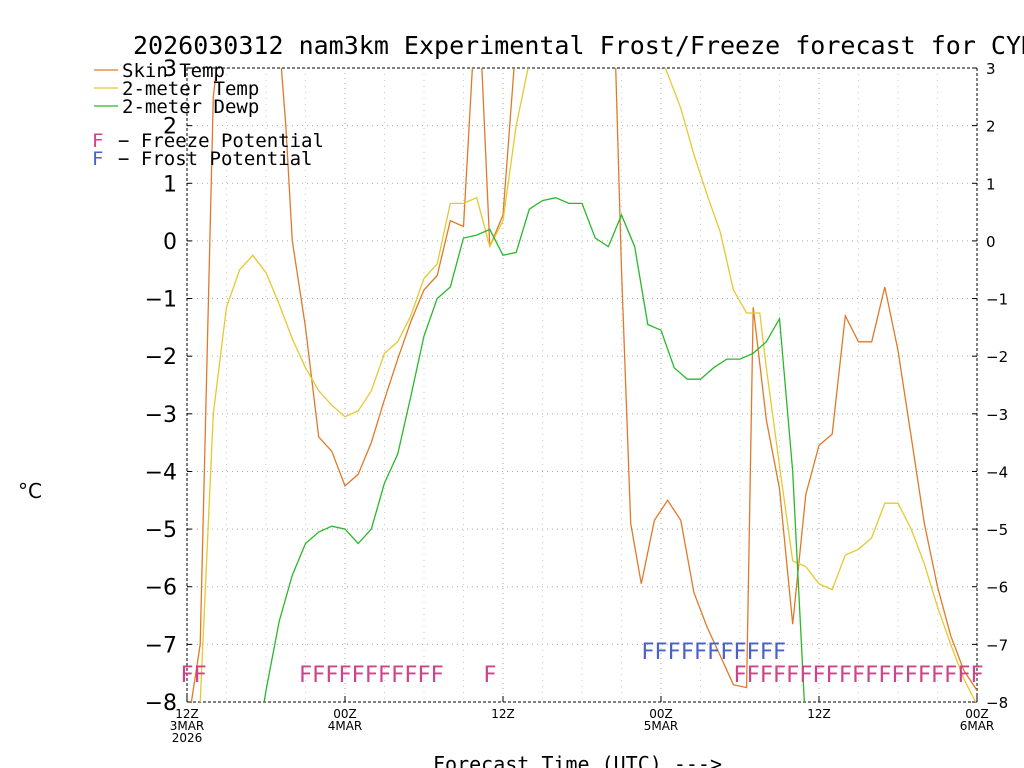 Image resolution: width=1024 pixels, height=768 pixels. Describe the element at coordinates (161, 472) in the screenshot. I see `y-tick-label: −4` at that location.